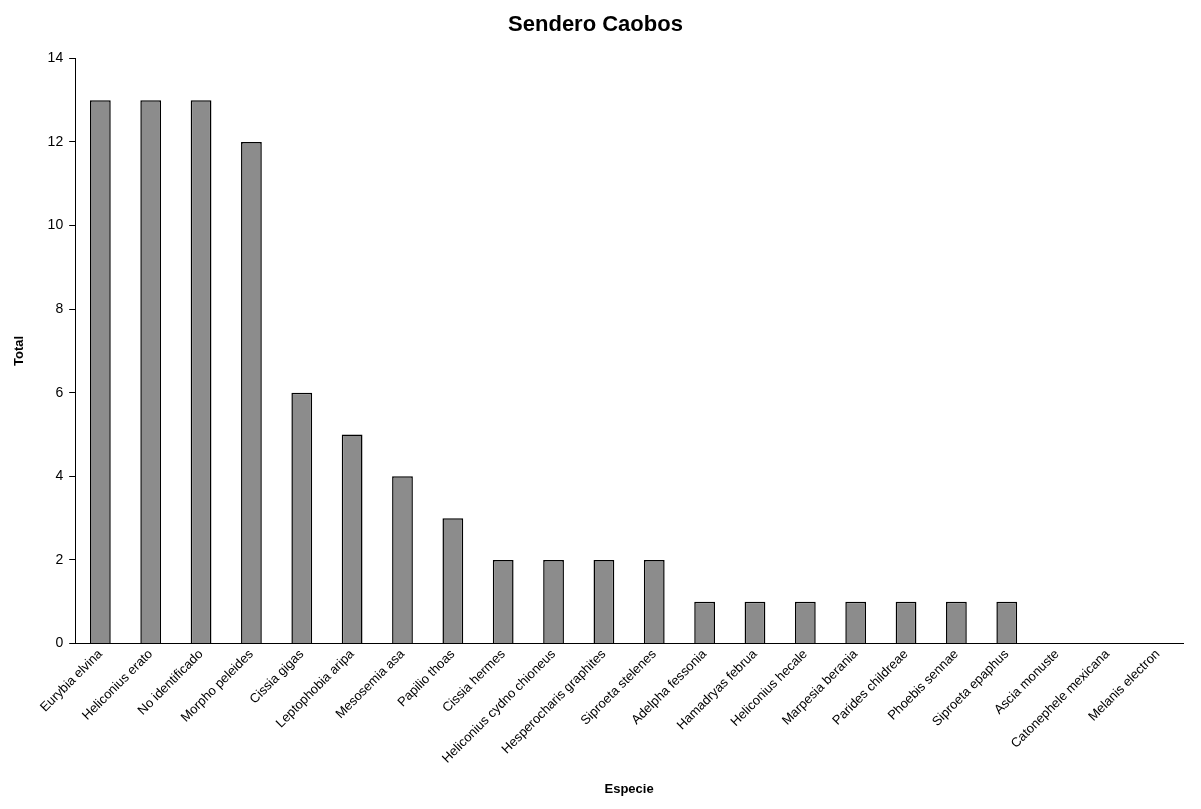  I want to click on y-tick-label: 8, so click(59, 308).